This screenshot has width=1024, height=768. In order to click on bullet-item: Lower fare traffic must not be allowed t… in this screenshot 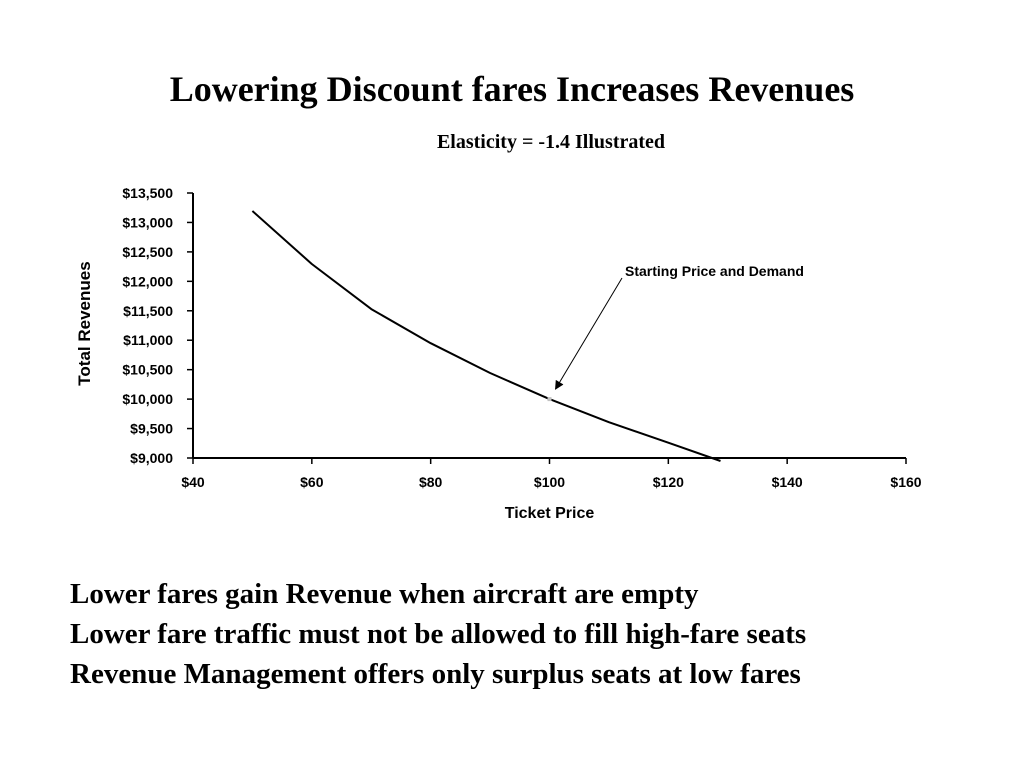, I will do `click(438, 634)`.